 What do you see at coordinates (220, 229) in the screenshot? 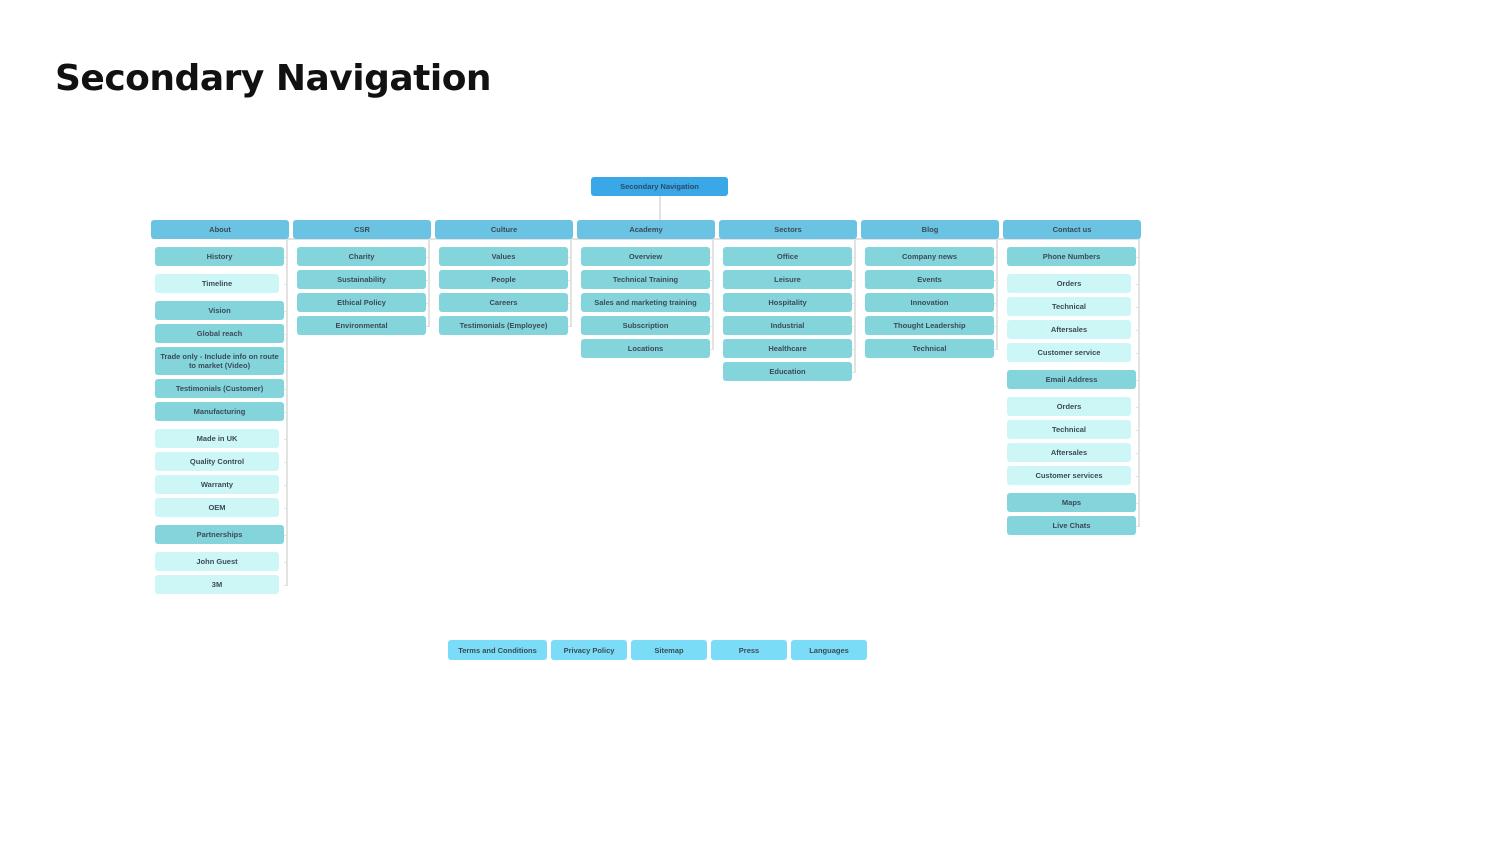
I see `section-node-about: About` at bounding box center [220, 229].